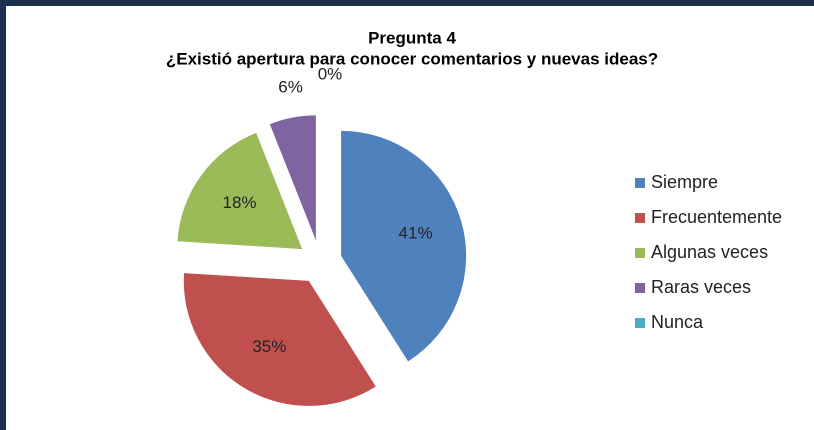 This screenshot has width=814, height=430. I want to click on chart-title: Pregunta 4, so click(412, 37).